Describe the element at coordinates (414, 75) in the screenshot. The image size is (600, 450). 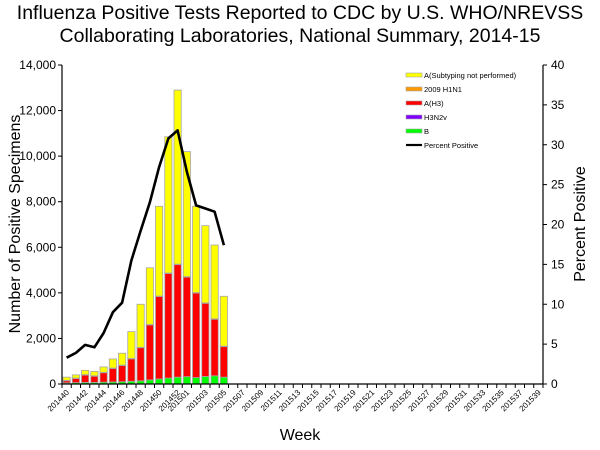
I see `legend-swatch-a-subtyping-not-performed` at that location.